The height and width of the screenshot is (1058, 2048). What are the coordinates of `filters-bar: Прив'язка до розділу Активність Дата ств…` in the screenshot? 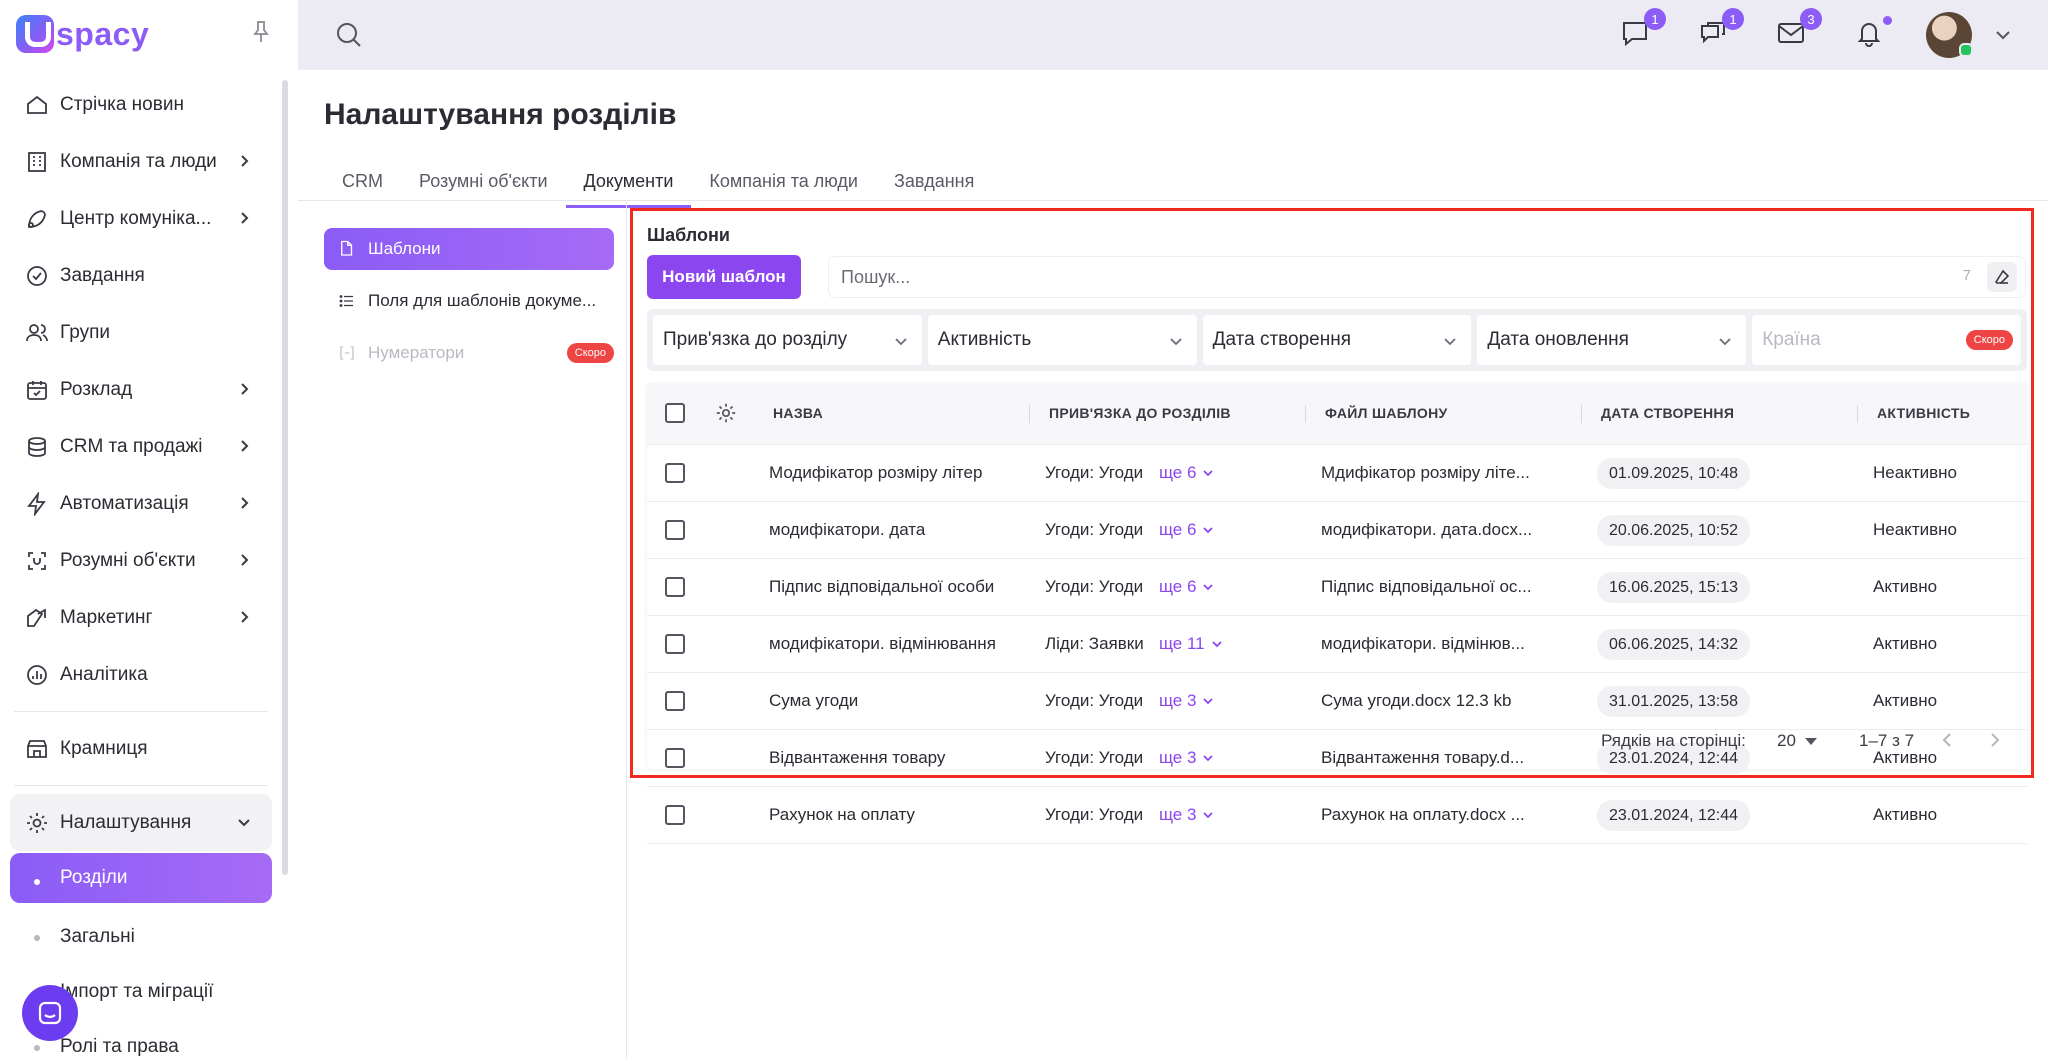 It's located at (1337, 340).